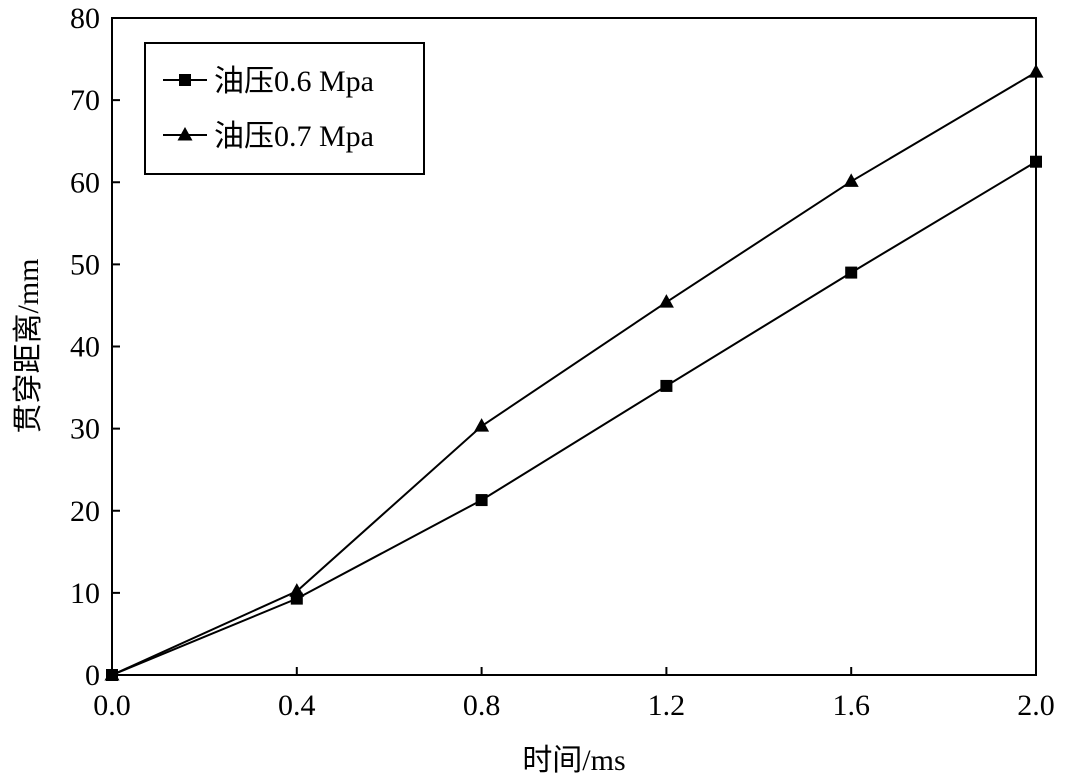  I want to click on legend-box, so click(284, 108).